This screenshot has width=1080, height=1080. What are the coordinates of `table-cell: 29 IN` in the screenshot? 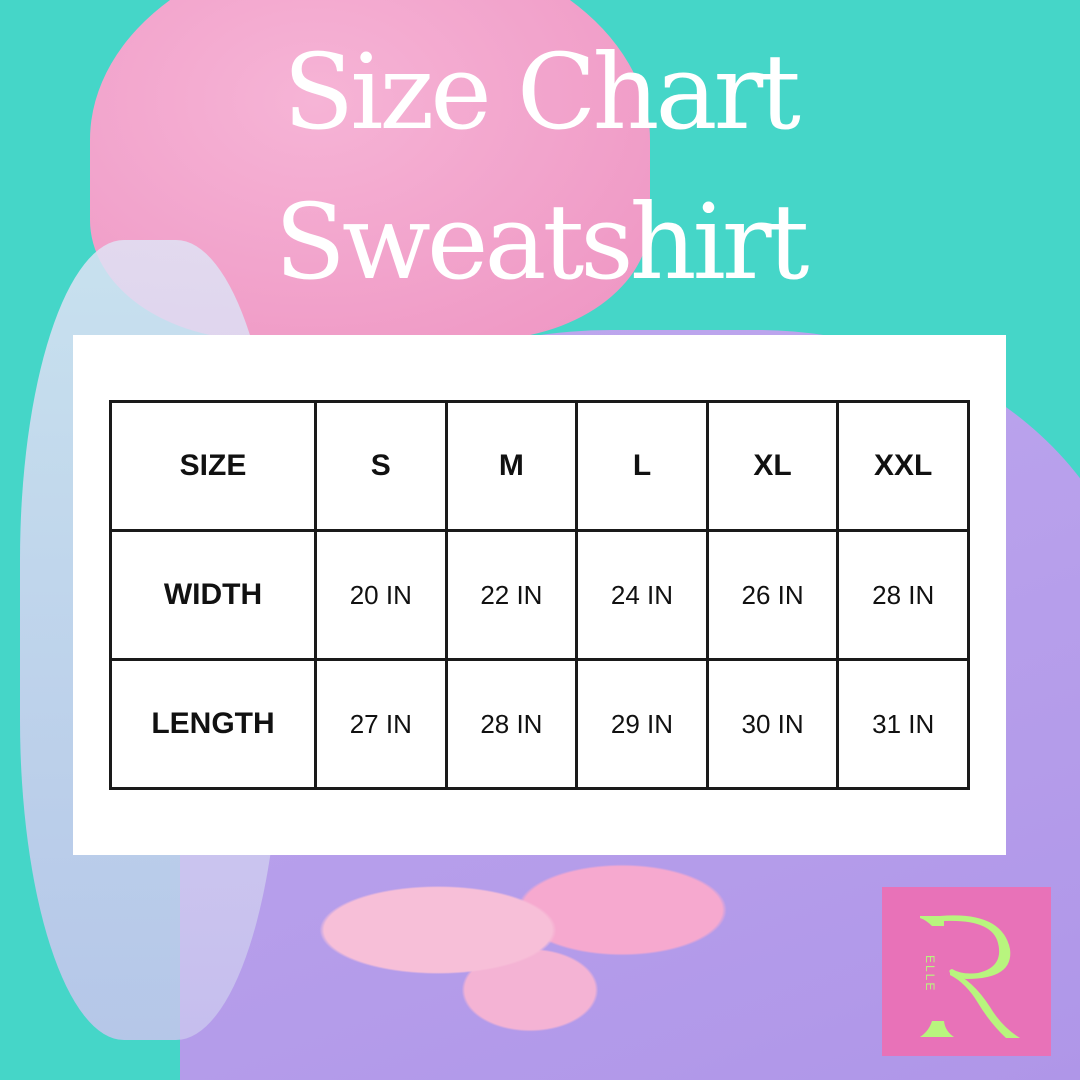 It's located at (642, 724).